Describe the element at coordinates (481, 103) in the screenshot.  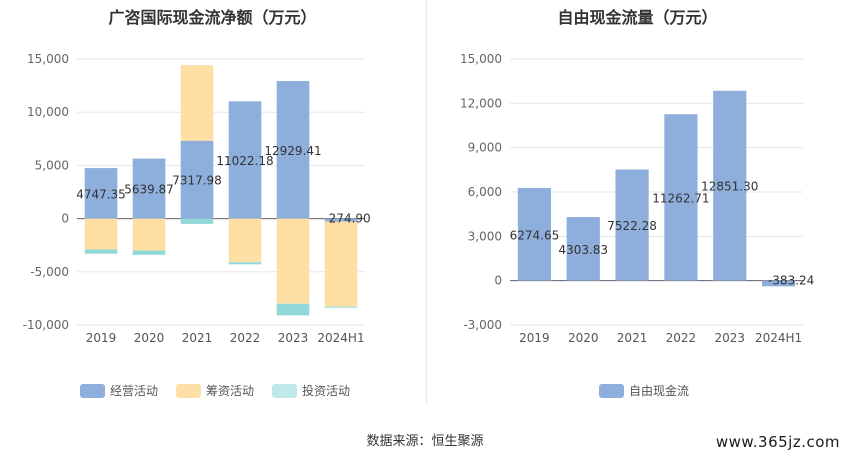
I see `y-tick-label: 12,000` at that location.